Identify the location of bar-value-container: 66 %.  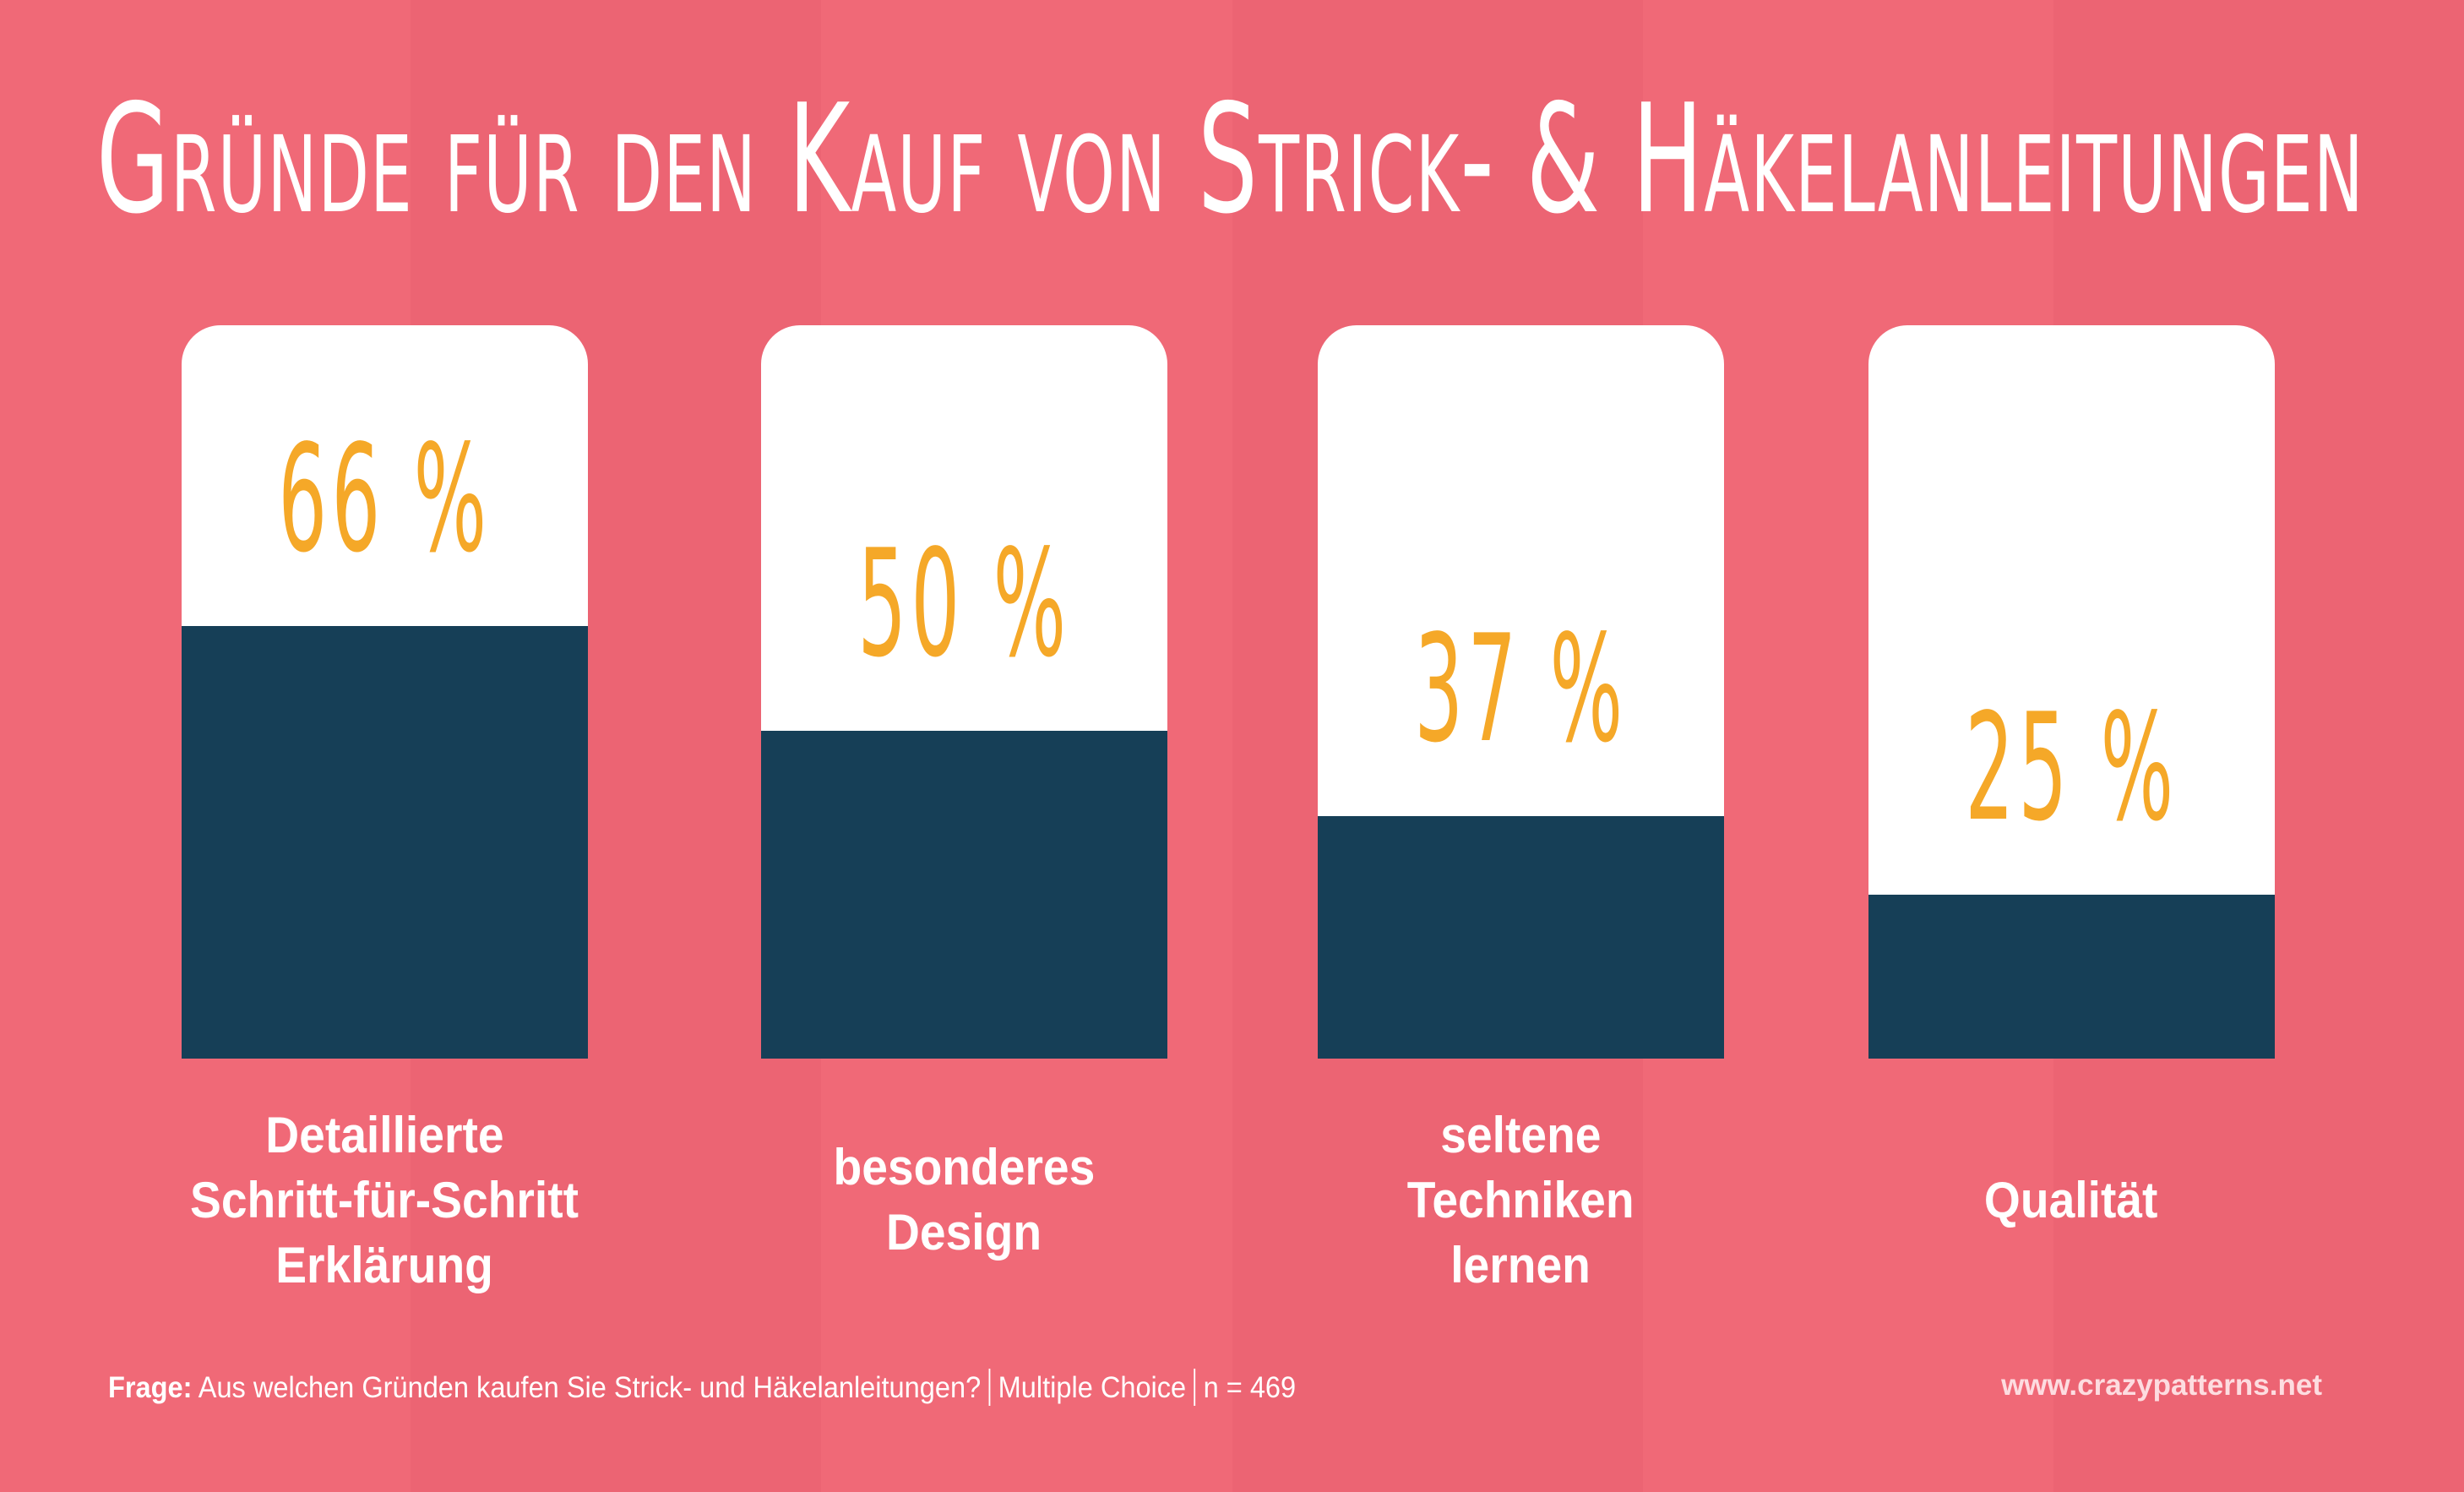
(385, 500).